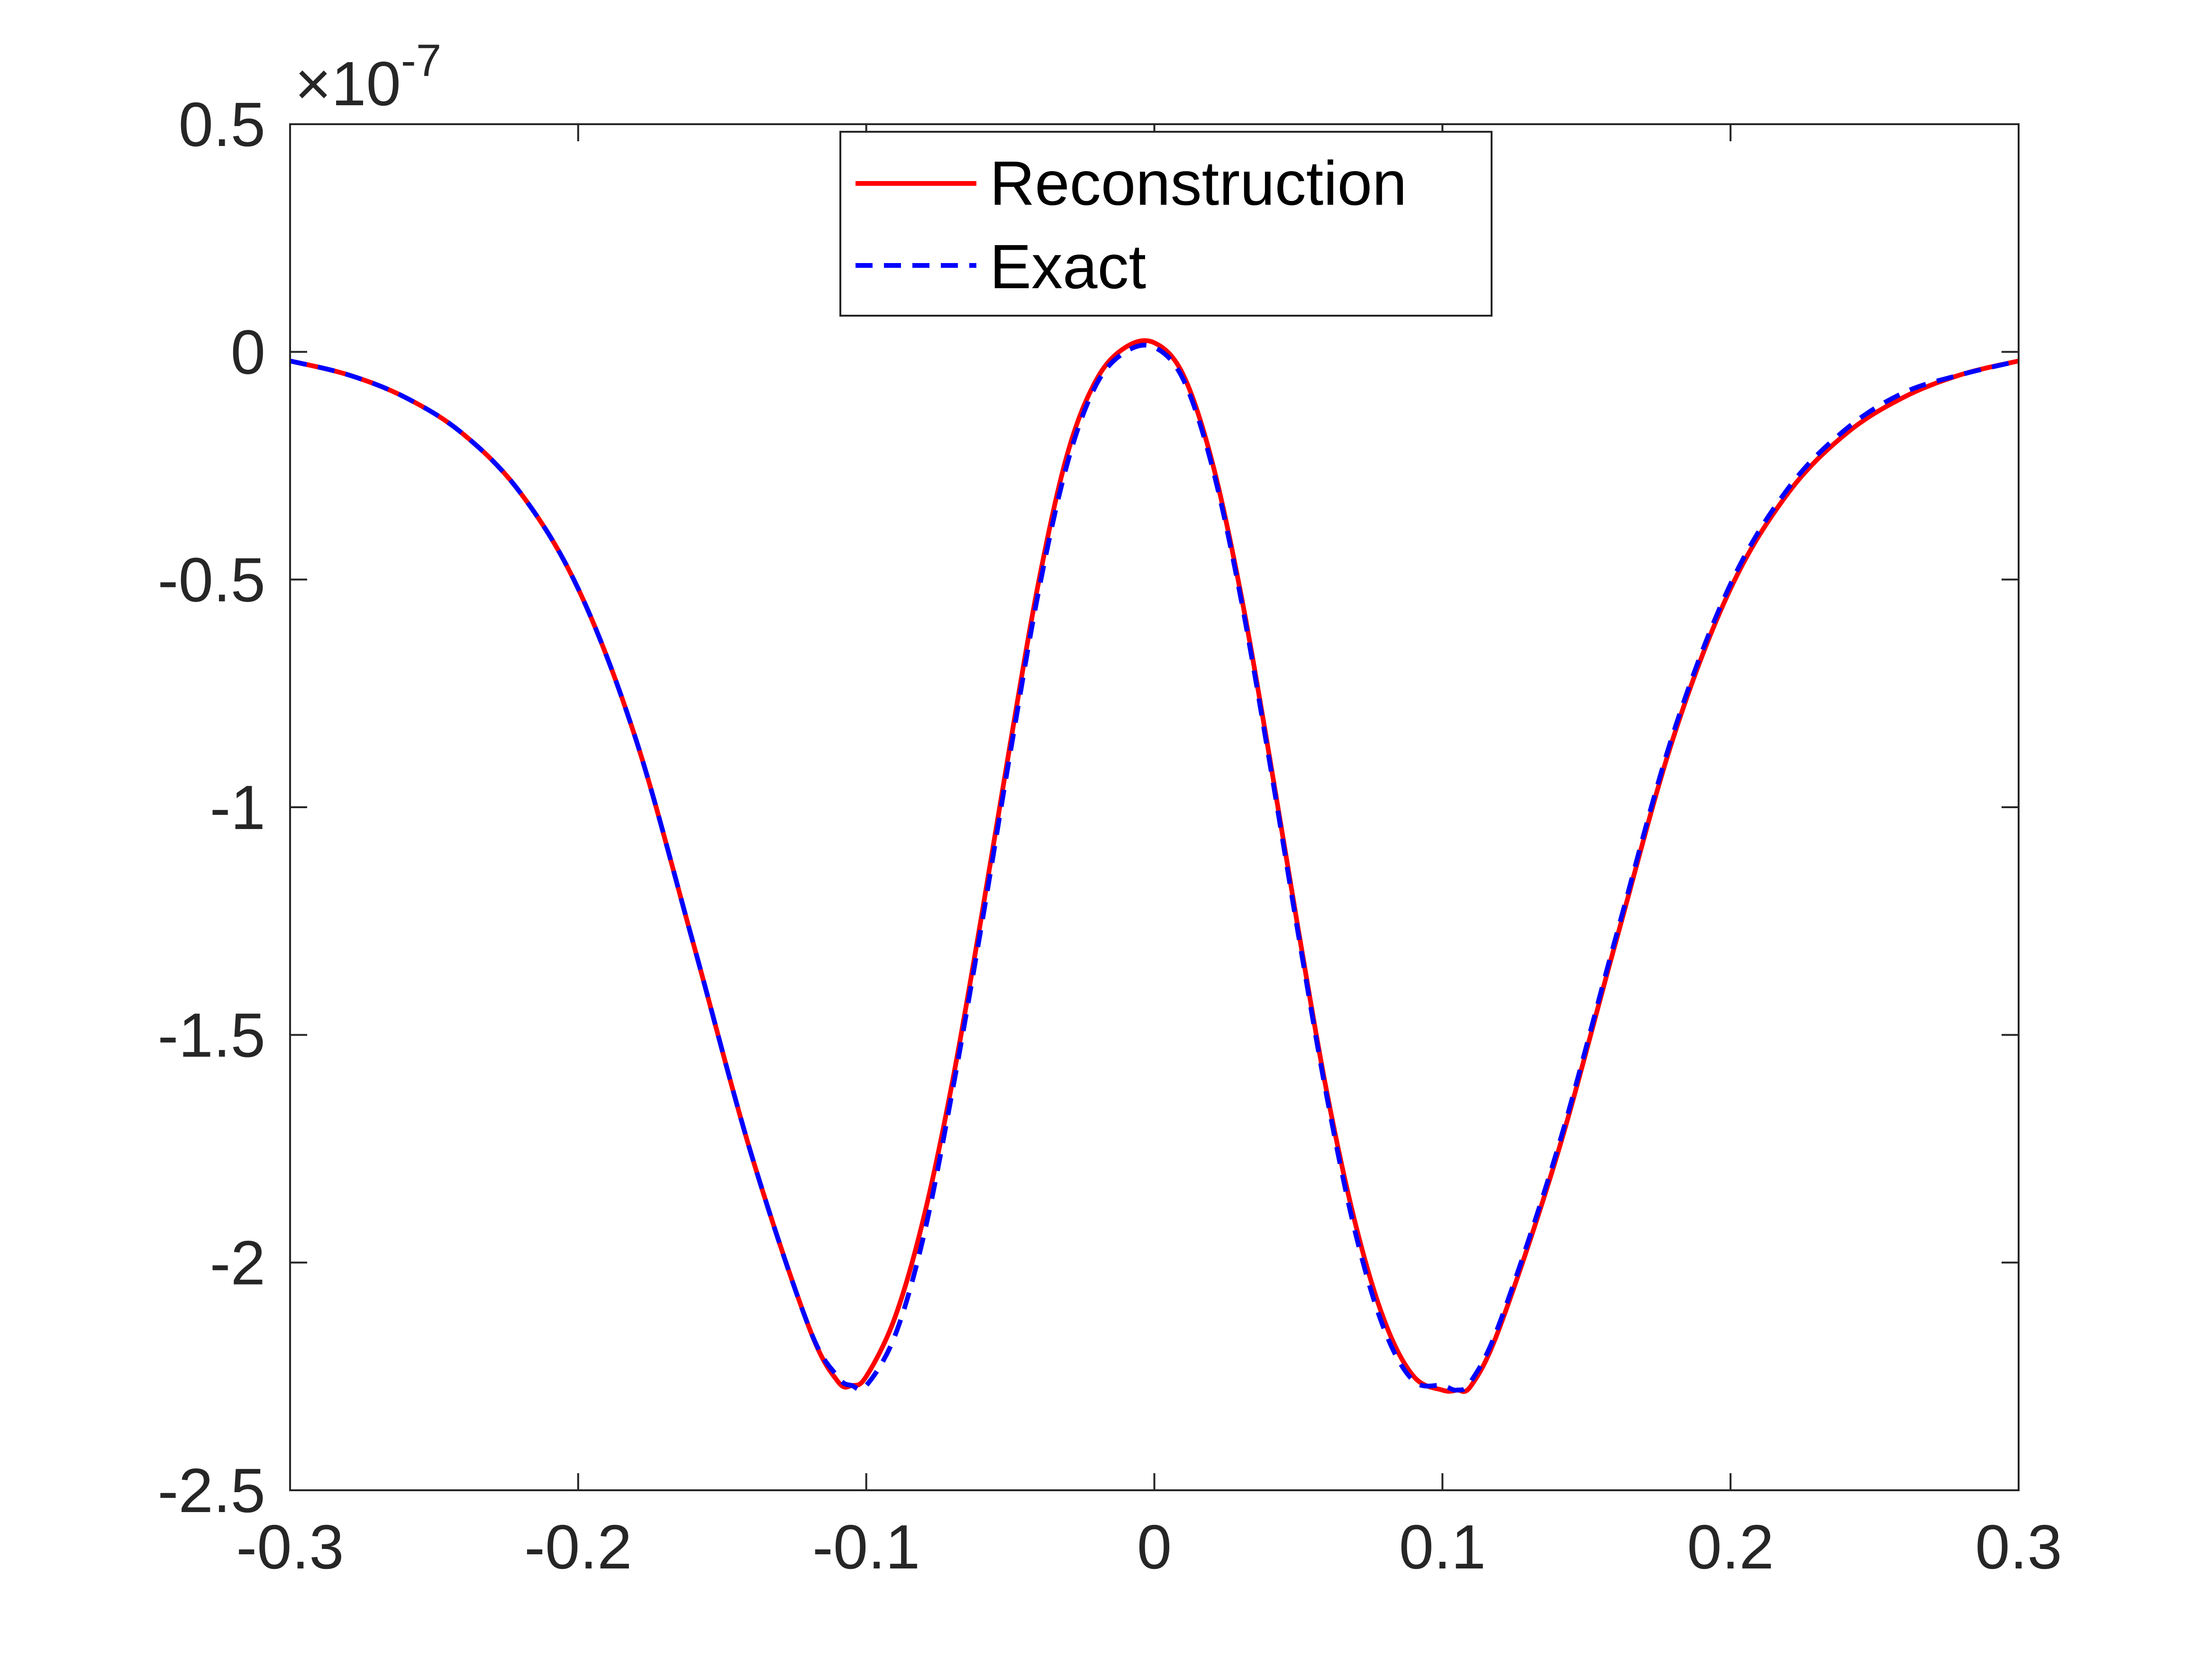  Describe the element at coordinates (237, 1263) in the screenshot. I see `y-tick-label: -2` at that location.